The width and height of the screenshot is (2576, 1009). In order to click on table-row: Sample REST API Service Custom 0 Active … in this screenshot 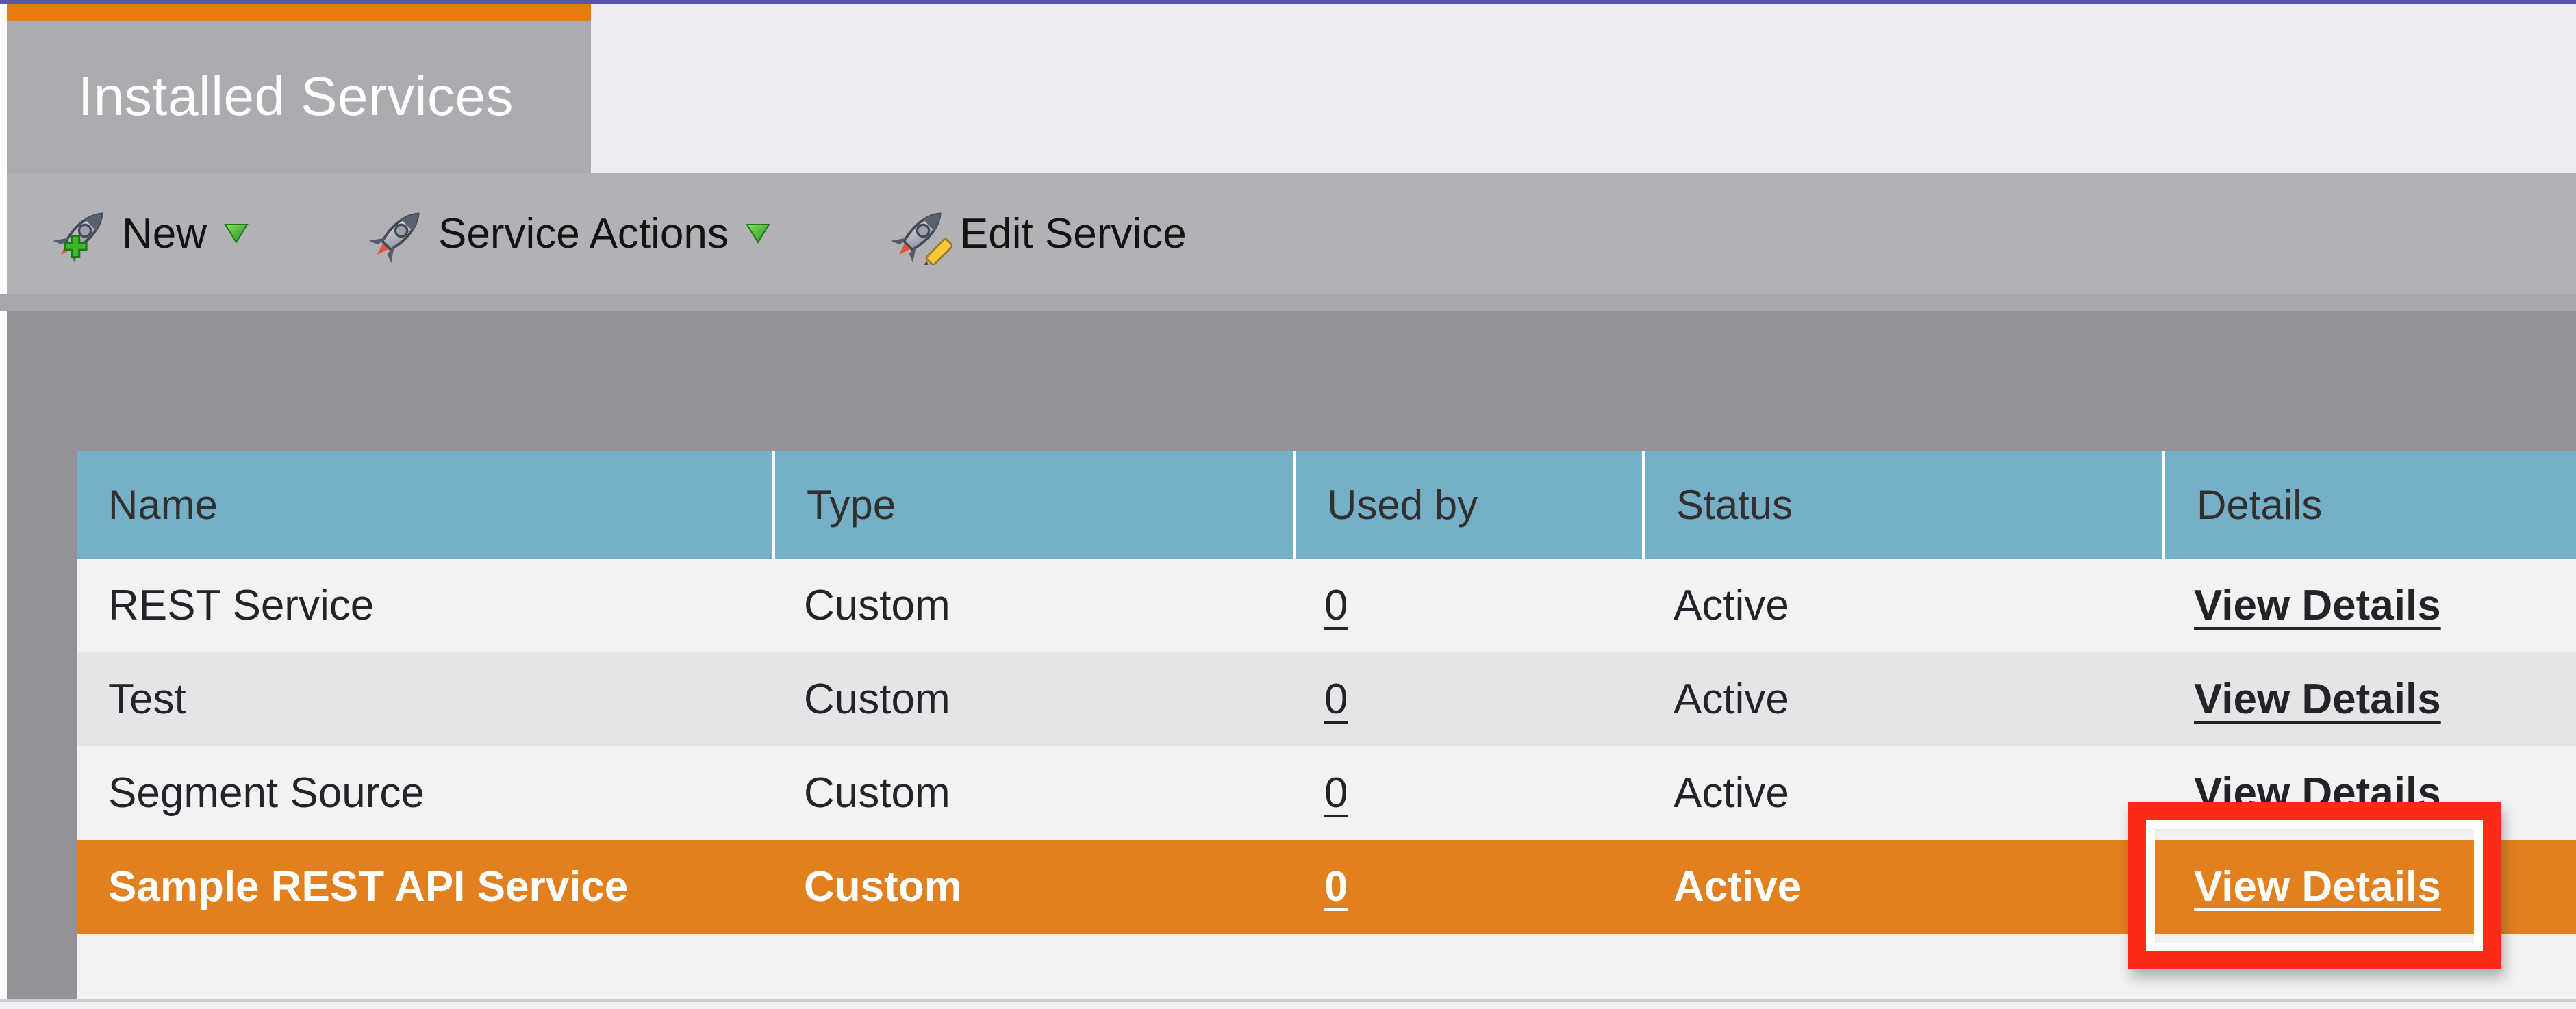, I will do `click(1326, 887)`.